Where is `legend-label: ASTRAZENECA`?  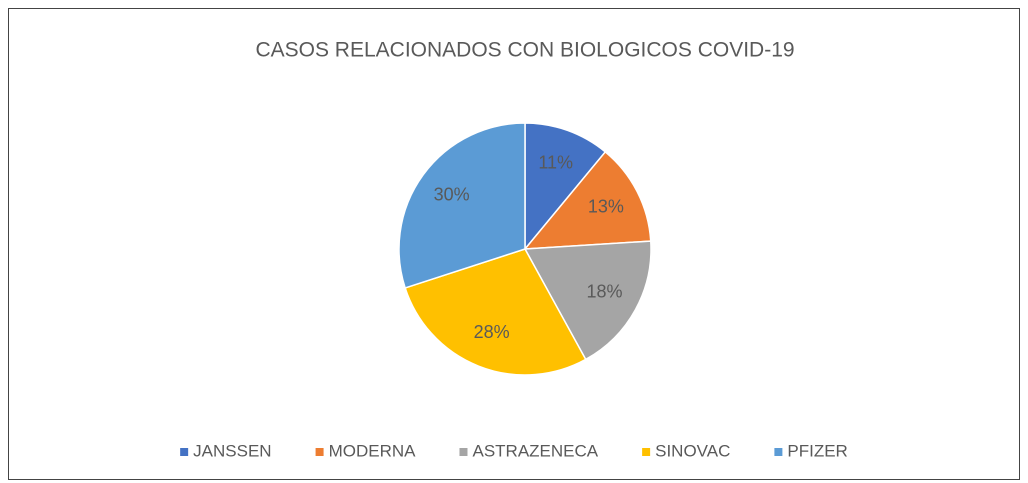 legend-label: ASTRAZENECA is located at coordinates (535, 450).